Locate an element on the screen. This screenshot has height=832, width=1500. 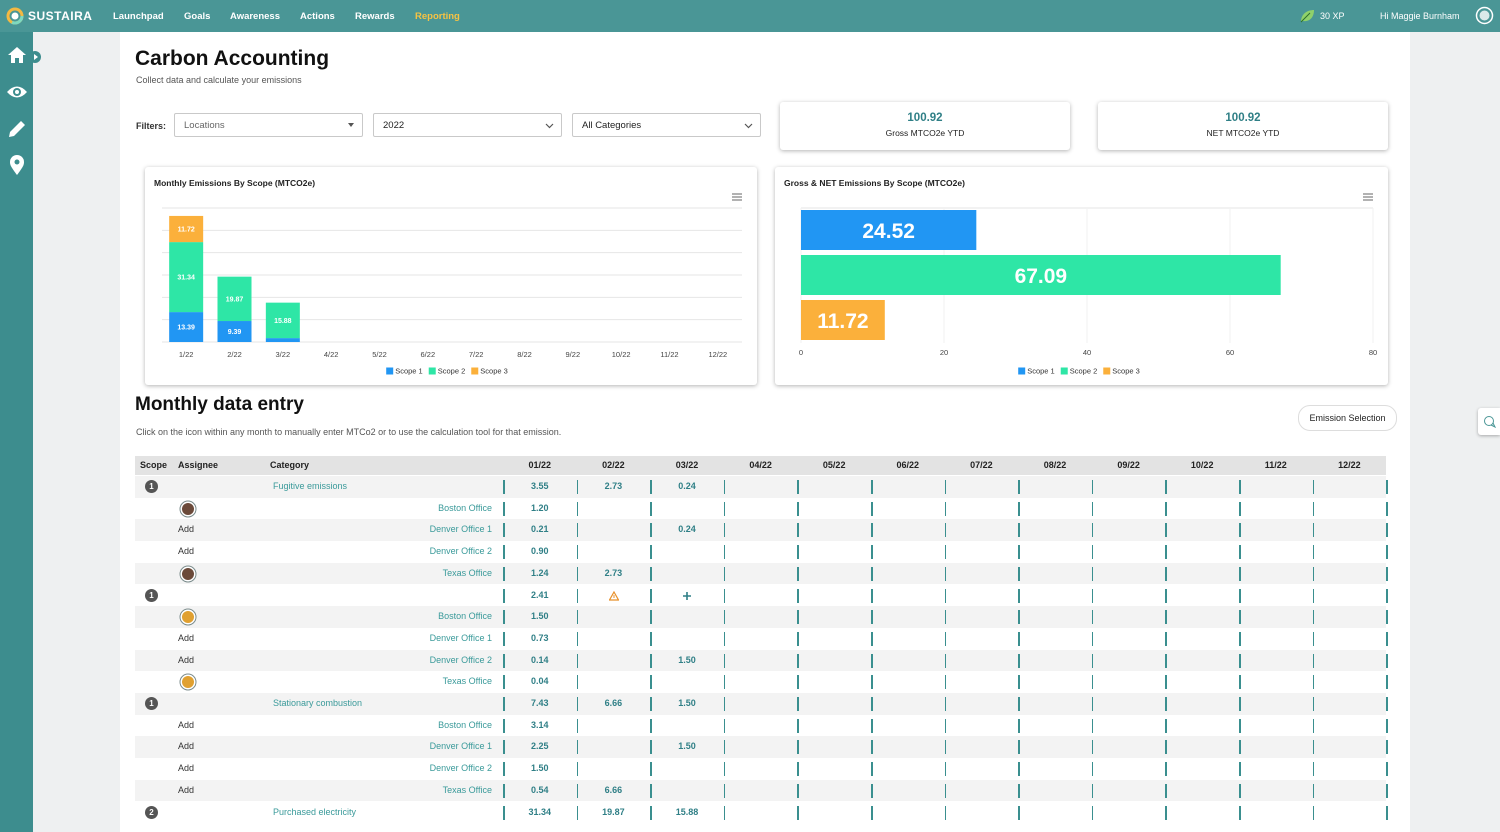
month-value: 31.34 is located at coordinates (540, 811).